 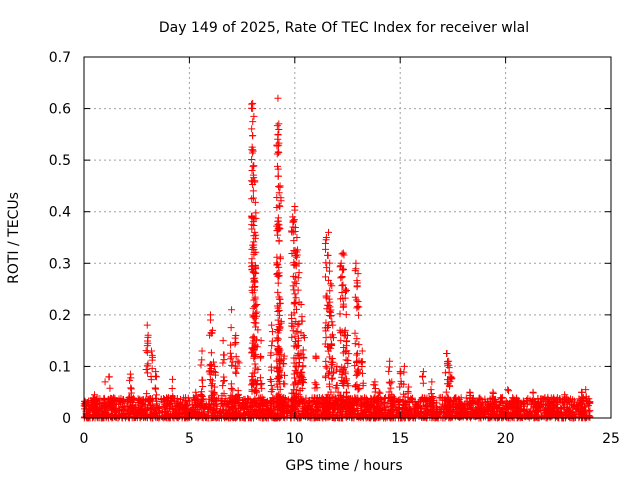 What do you see at coordinates (66, 419) in the screenshot?
I see `y-tick-label: 0` at bounding box center [66, 419].